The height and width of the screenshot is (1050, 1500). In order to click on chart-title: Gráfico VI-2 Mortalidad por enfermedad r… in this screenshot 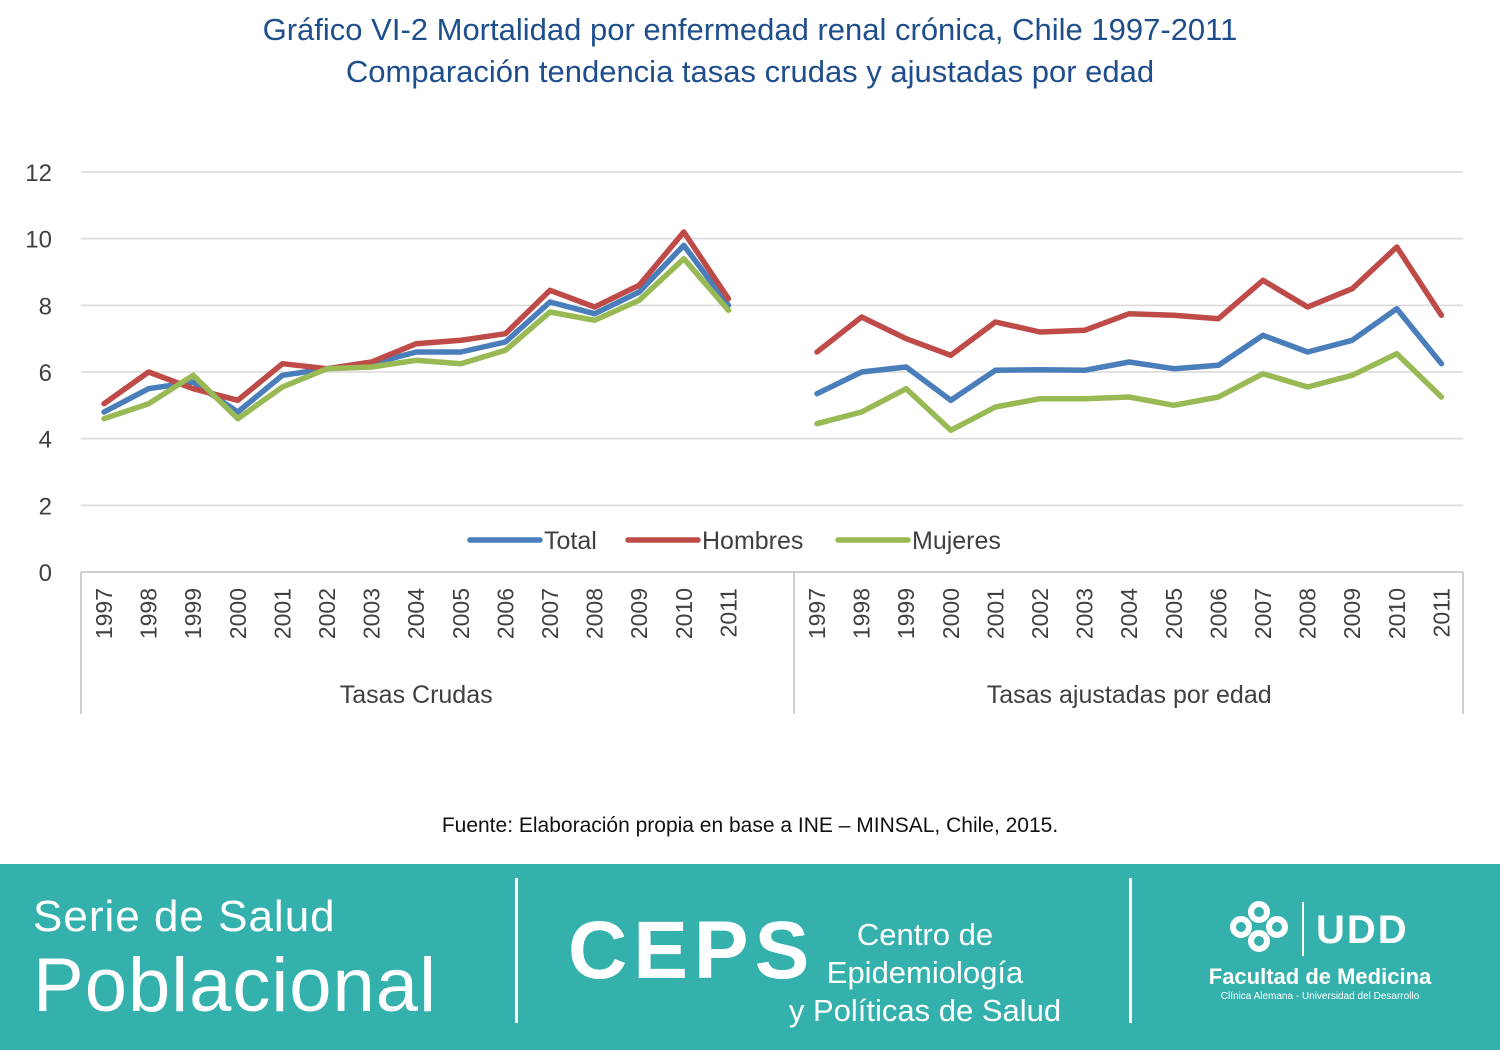, I will do `click(750, 29)`.